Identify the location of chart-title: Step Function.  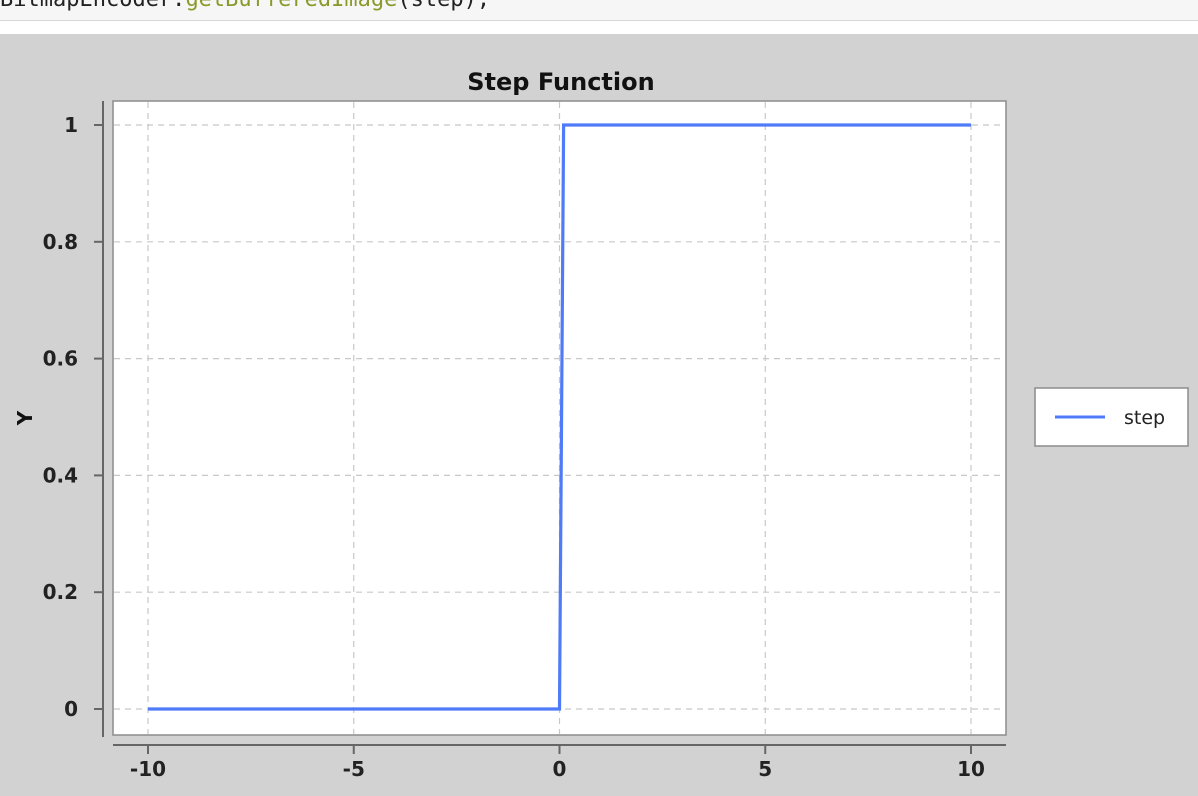
(560, 82).